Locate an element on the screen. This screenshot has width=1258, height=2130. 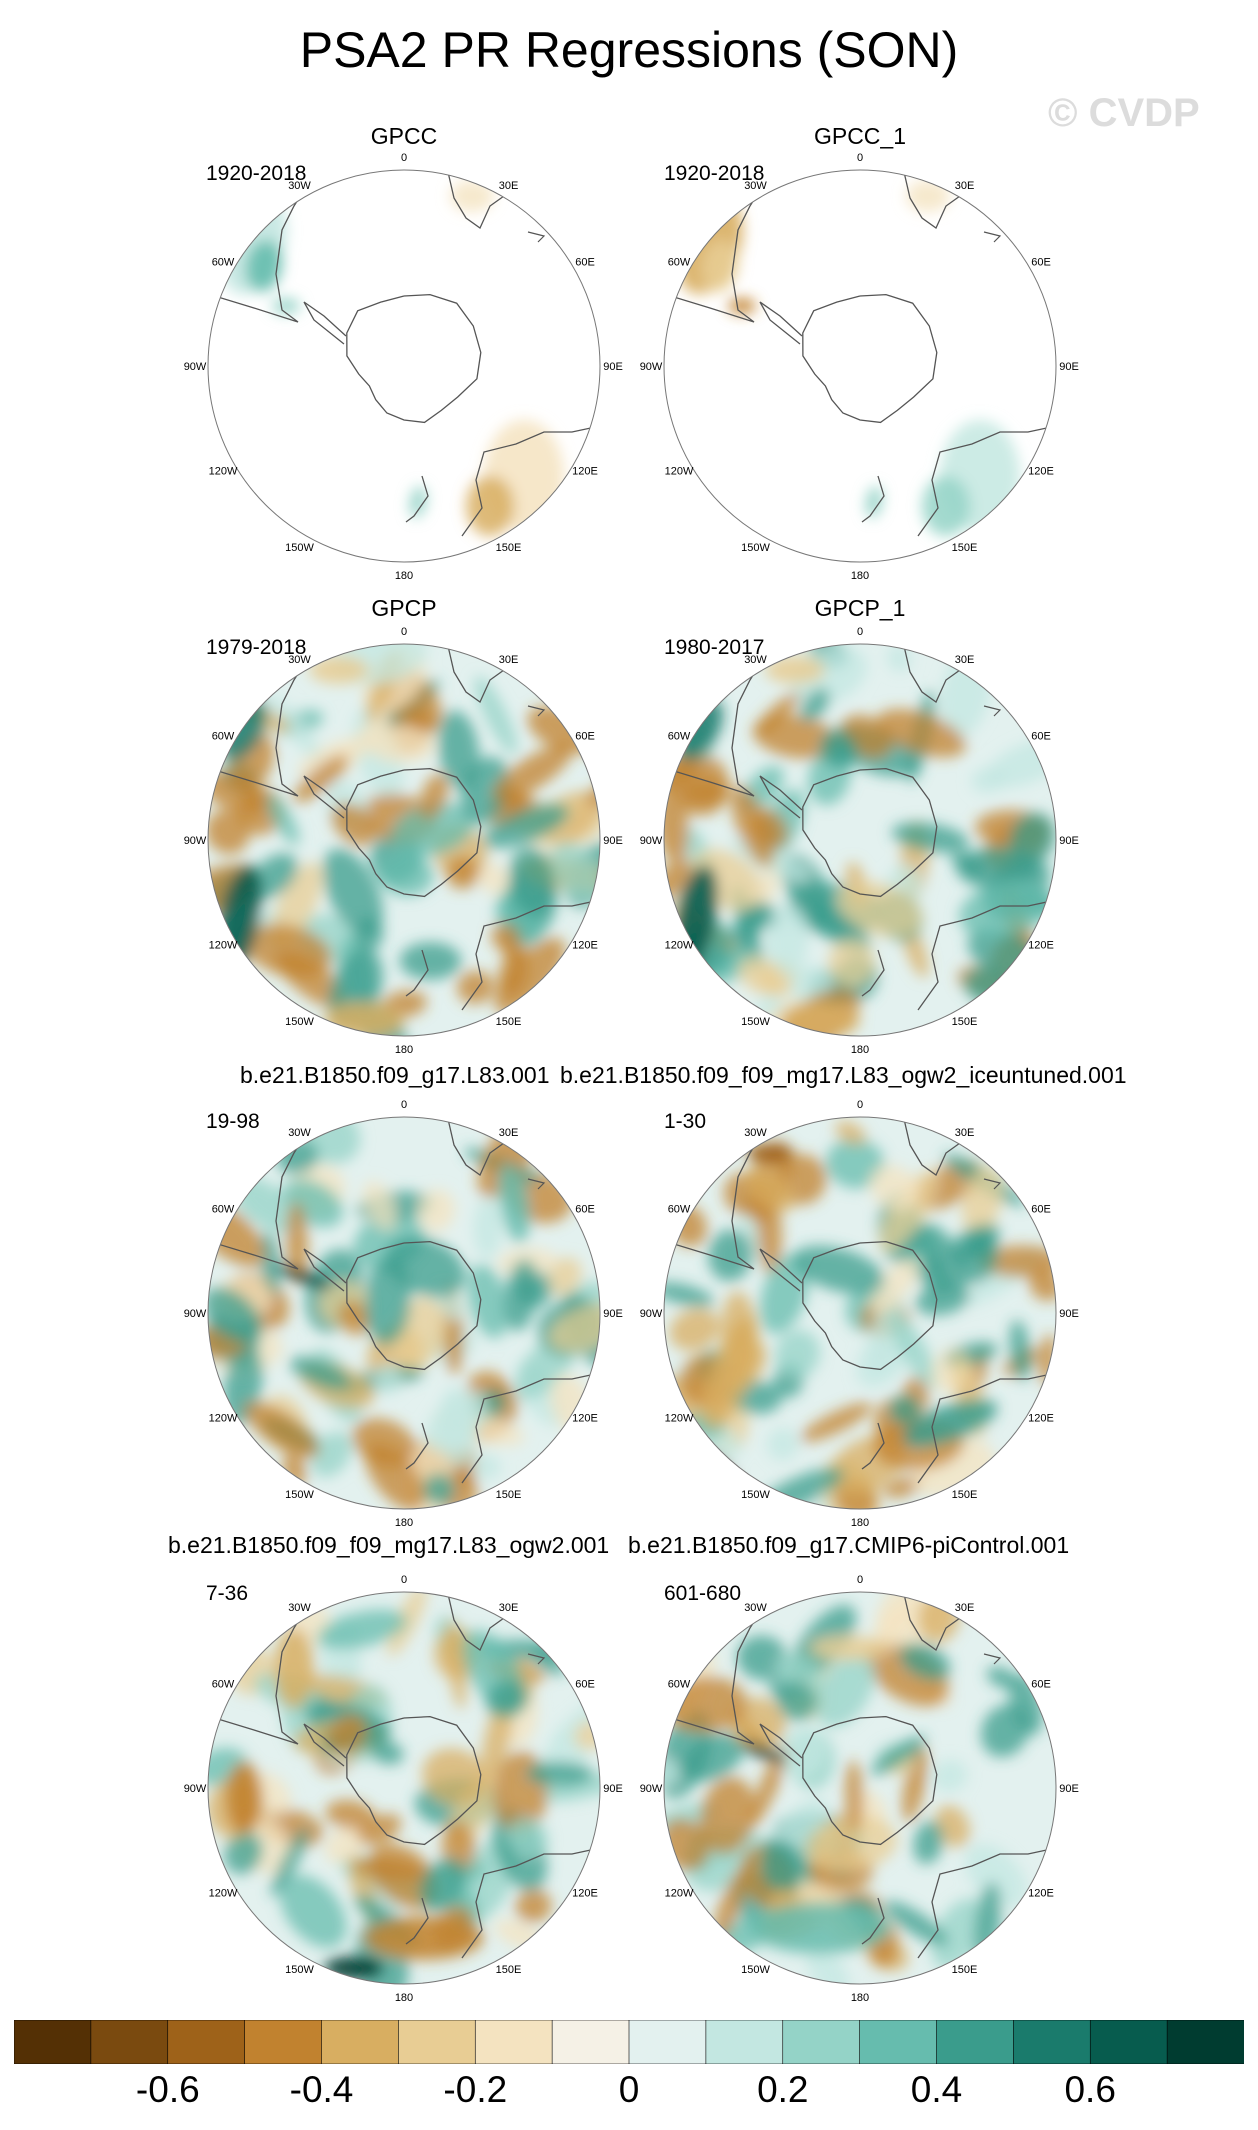
colorbar-tick-label: 0.2 is located at coordinates (783, 2089).